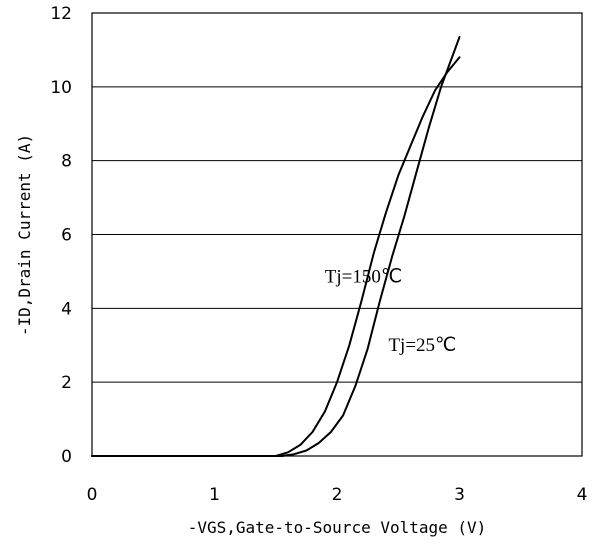  What do you see at coordinates (24, 235) in the screenshot?
I see `y-axis-title: -ID,Drain Current (A)` at bounding box center [24, 235].